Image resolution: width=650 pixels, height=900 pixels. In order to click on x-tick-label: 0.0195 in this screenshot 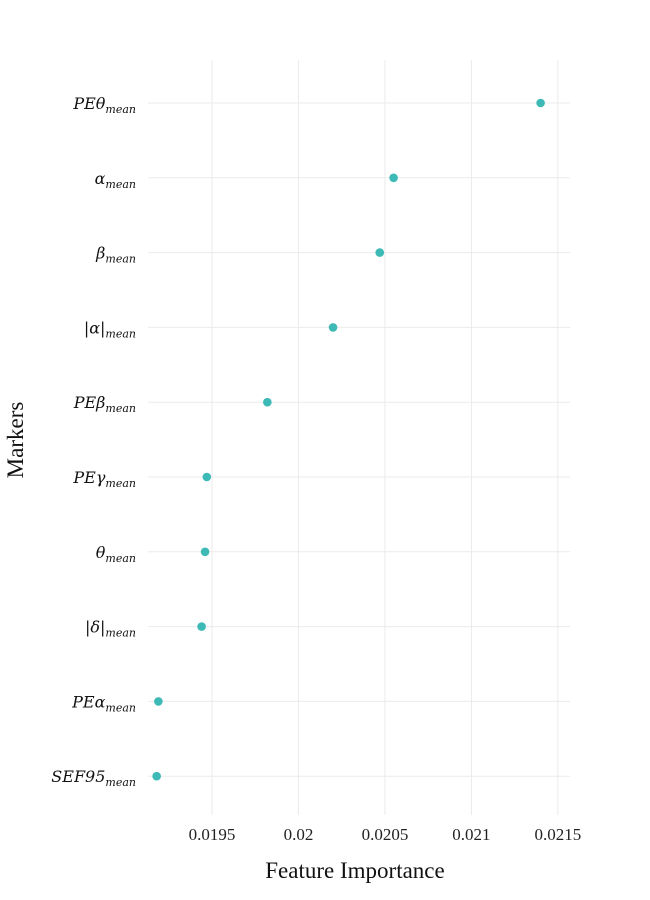, I will do `click(212, 834)`.